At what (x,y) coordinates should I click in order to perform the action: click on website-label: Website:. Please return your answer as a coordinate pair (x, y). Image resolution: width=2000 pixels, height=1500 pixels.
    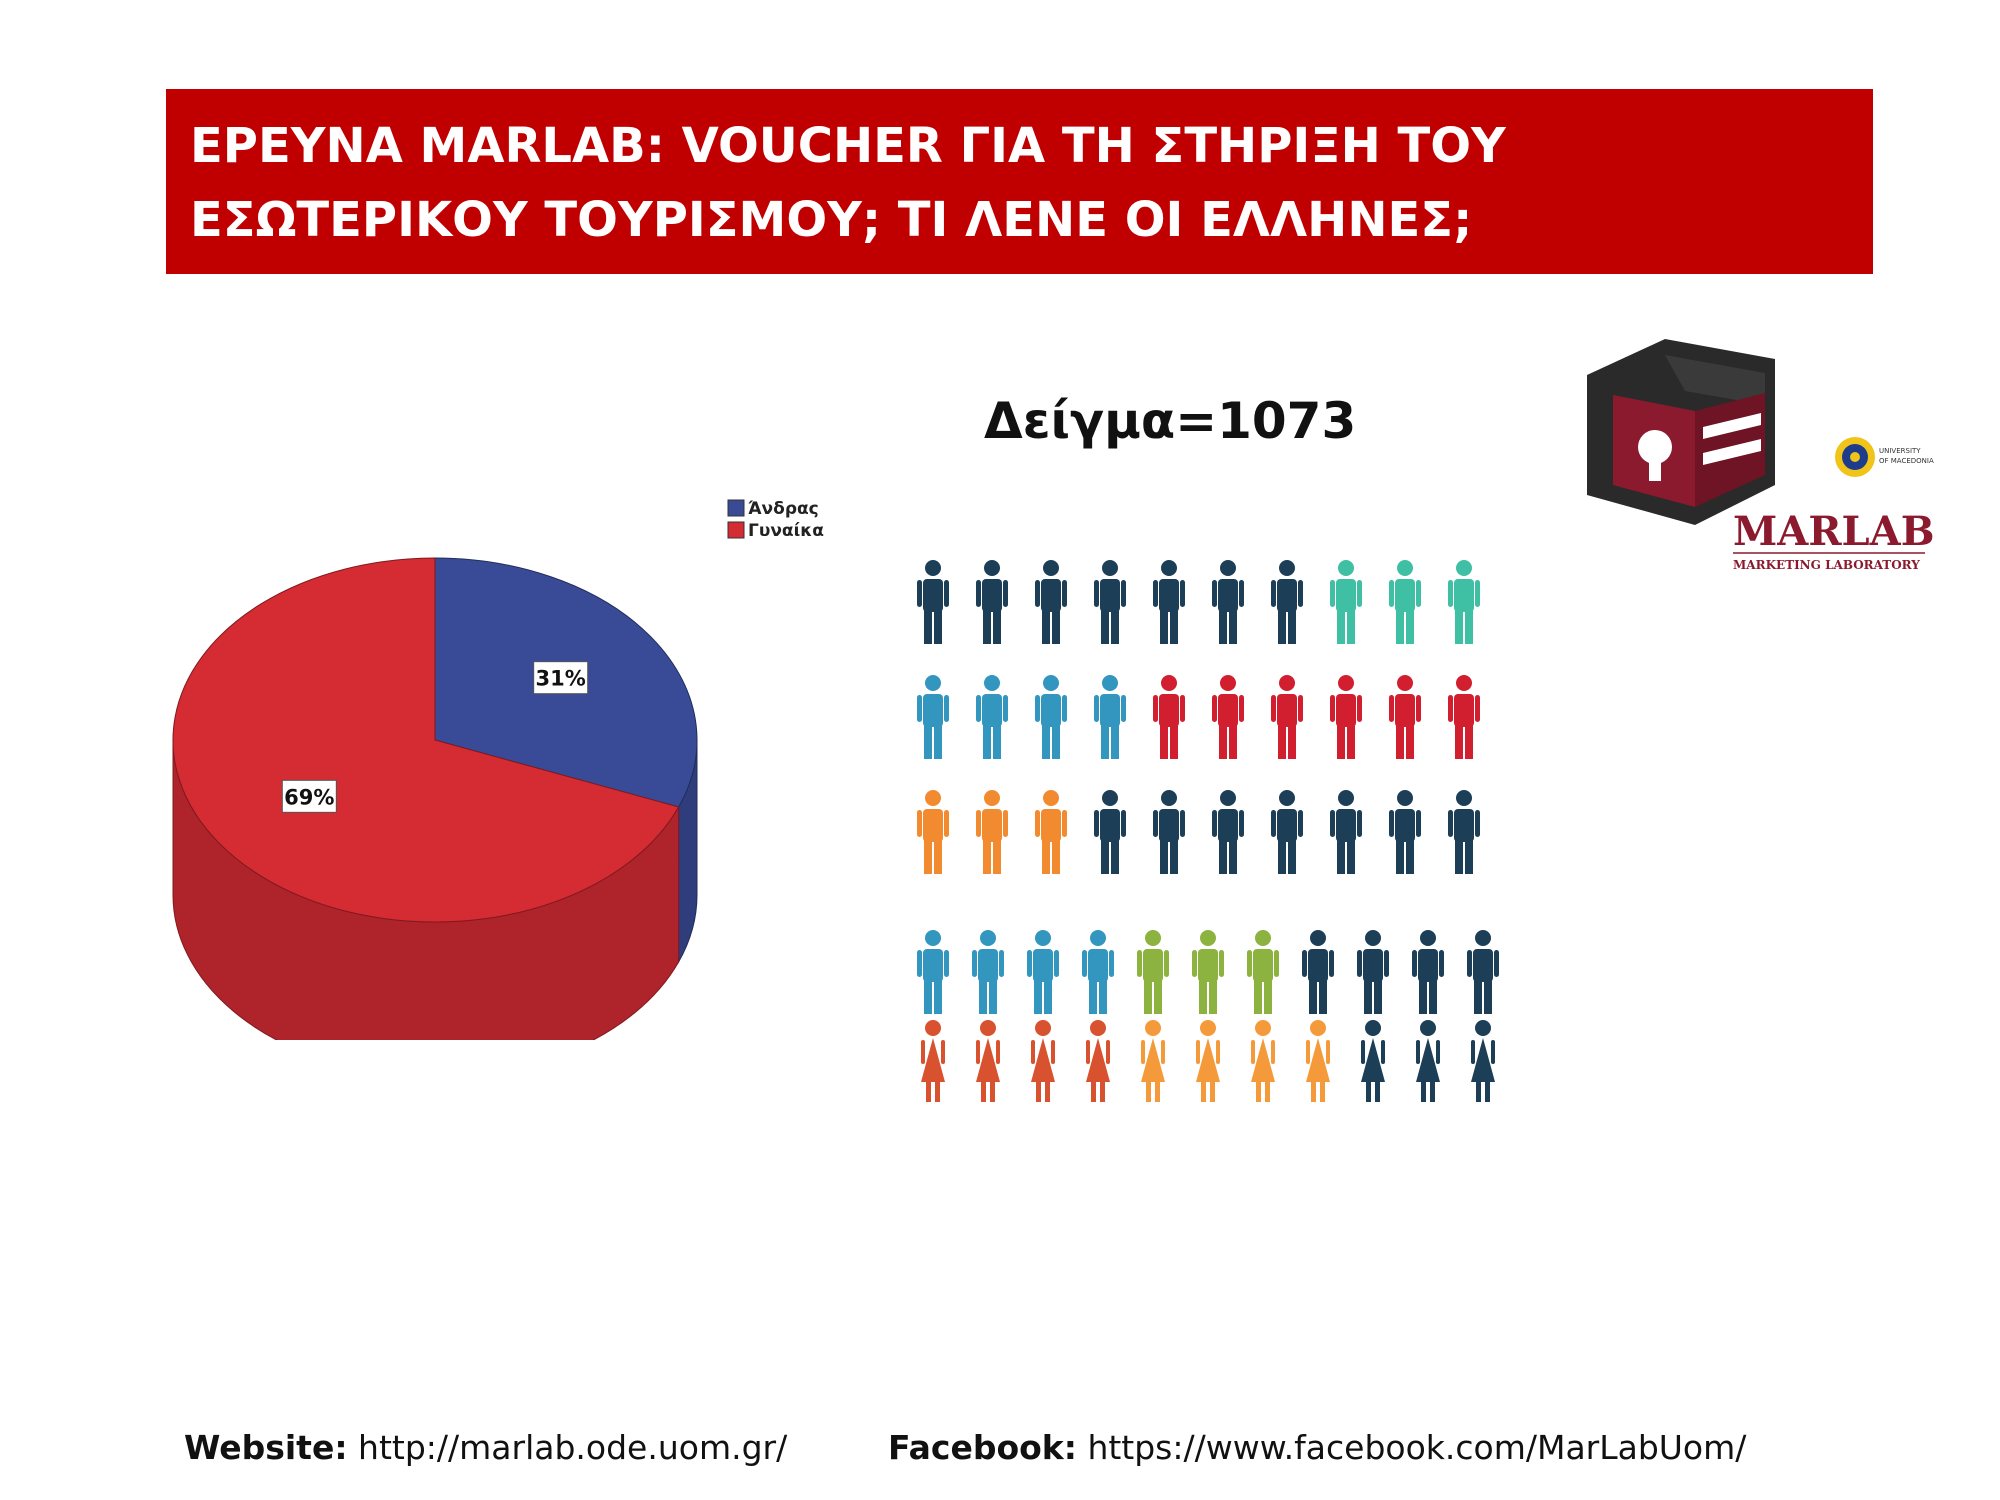
    Looking at the image, I should click on (266, 1447).